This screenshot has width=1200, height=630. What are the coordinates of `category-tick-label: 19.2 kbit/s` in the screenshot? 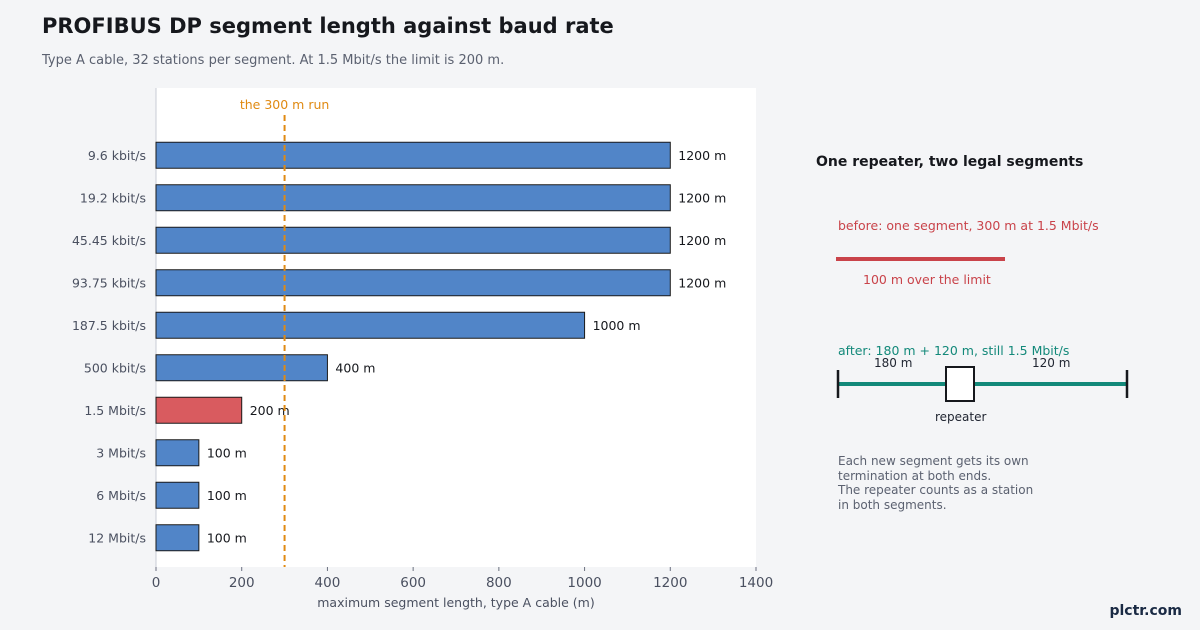 It's located at (113, 197).